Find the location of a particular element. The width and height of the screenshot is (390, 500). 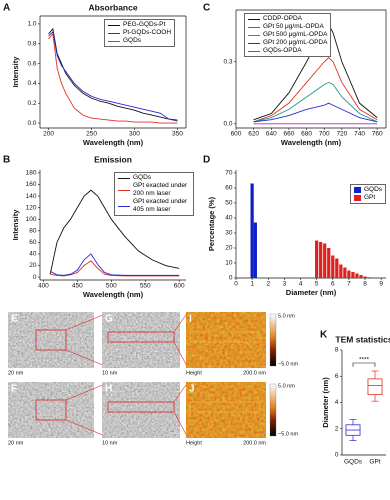

panel-letter: A is located at coordinates (6, 8).